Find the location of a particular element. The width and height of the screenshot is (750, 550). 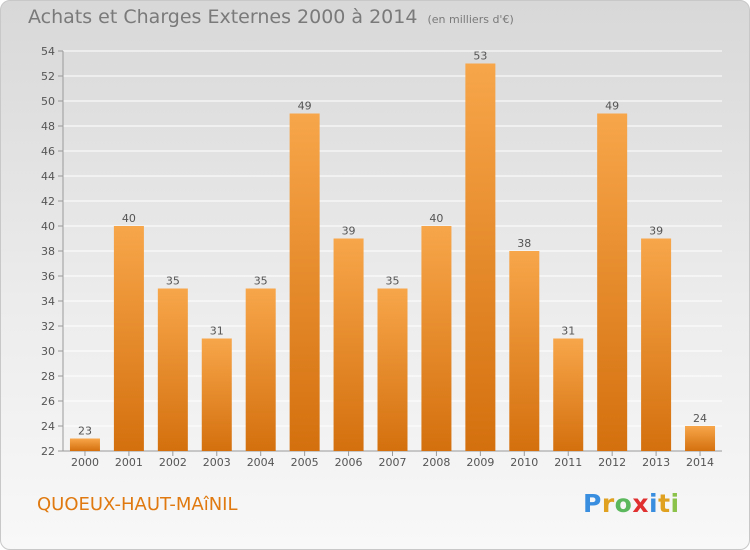

y-tick-label: 26 is located at coordinates (48, 401).